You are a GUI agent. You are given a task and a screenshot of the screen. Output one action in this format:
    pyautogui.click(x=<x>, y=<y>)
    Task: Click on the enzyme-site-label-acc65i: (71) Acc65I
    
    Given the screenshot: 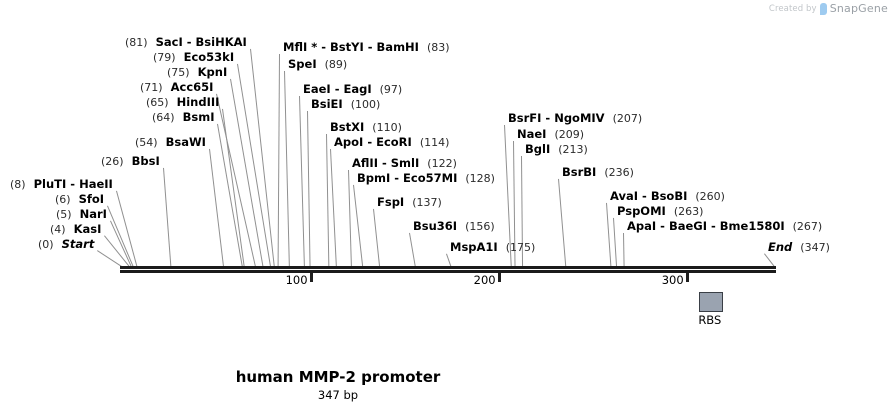 What is the action you would take?
    pyautogui.click(x=176, y=87)
    